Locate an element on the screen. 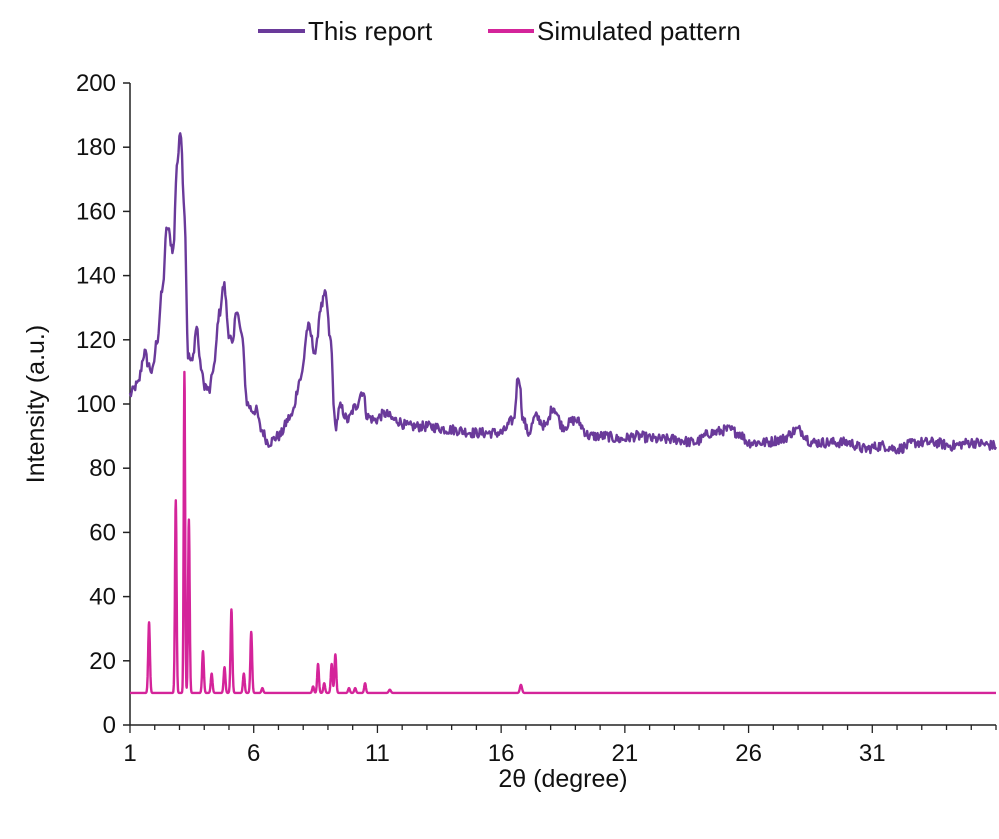  x-ticks: 1 6 11 16 21 26 31 is located at coordinates (560, 746).